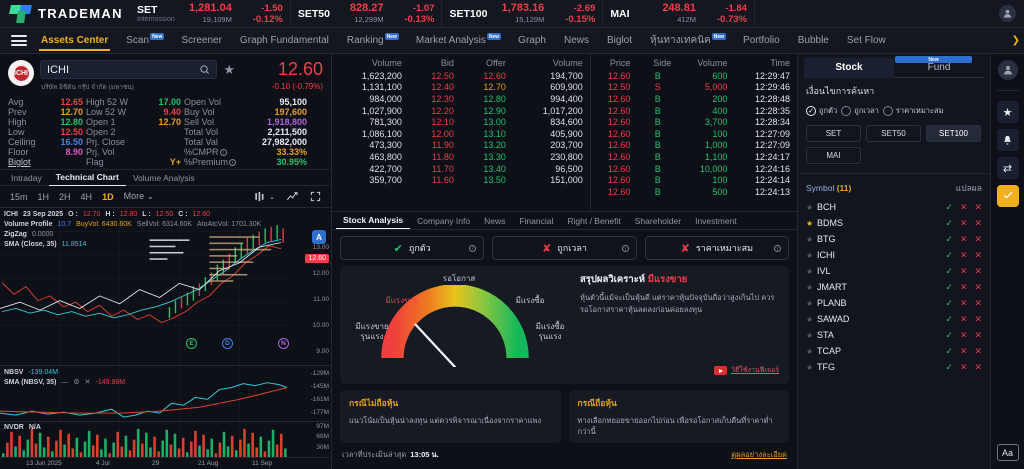 The image size is (1024, 469). What do you see at coordinates (65, 196) in the screenshot?
I see `timeframe-2h: 2H` at bounding box center [65, 196].